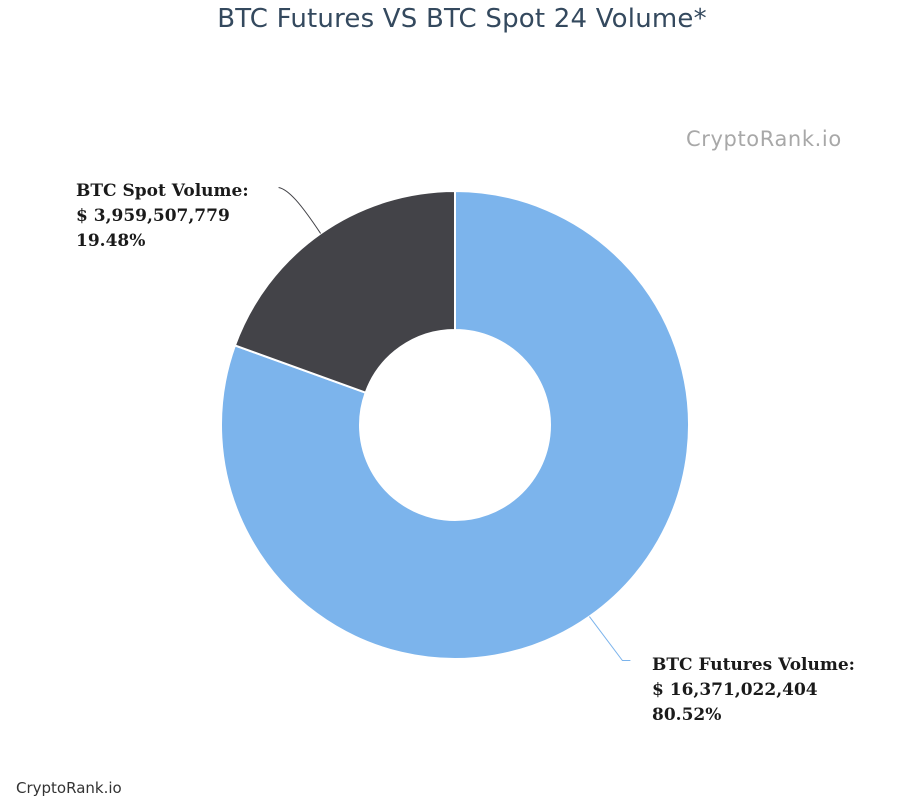 The width and height of the screenshot is (924, 806). I want to click on slice-label-name: BTC Spot Volume:, so click(162, 191).